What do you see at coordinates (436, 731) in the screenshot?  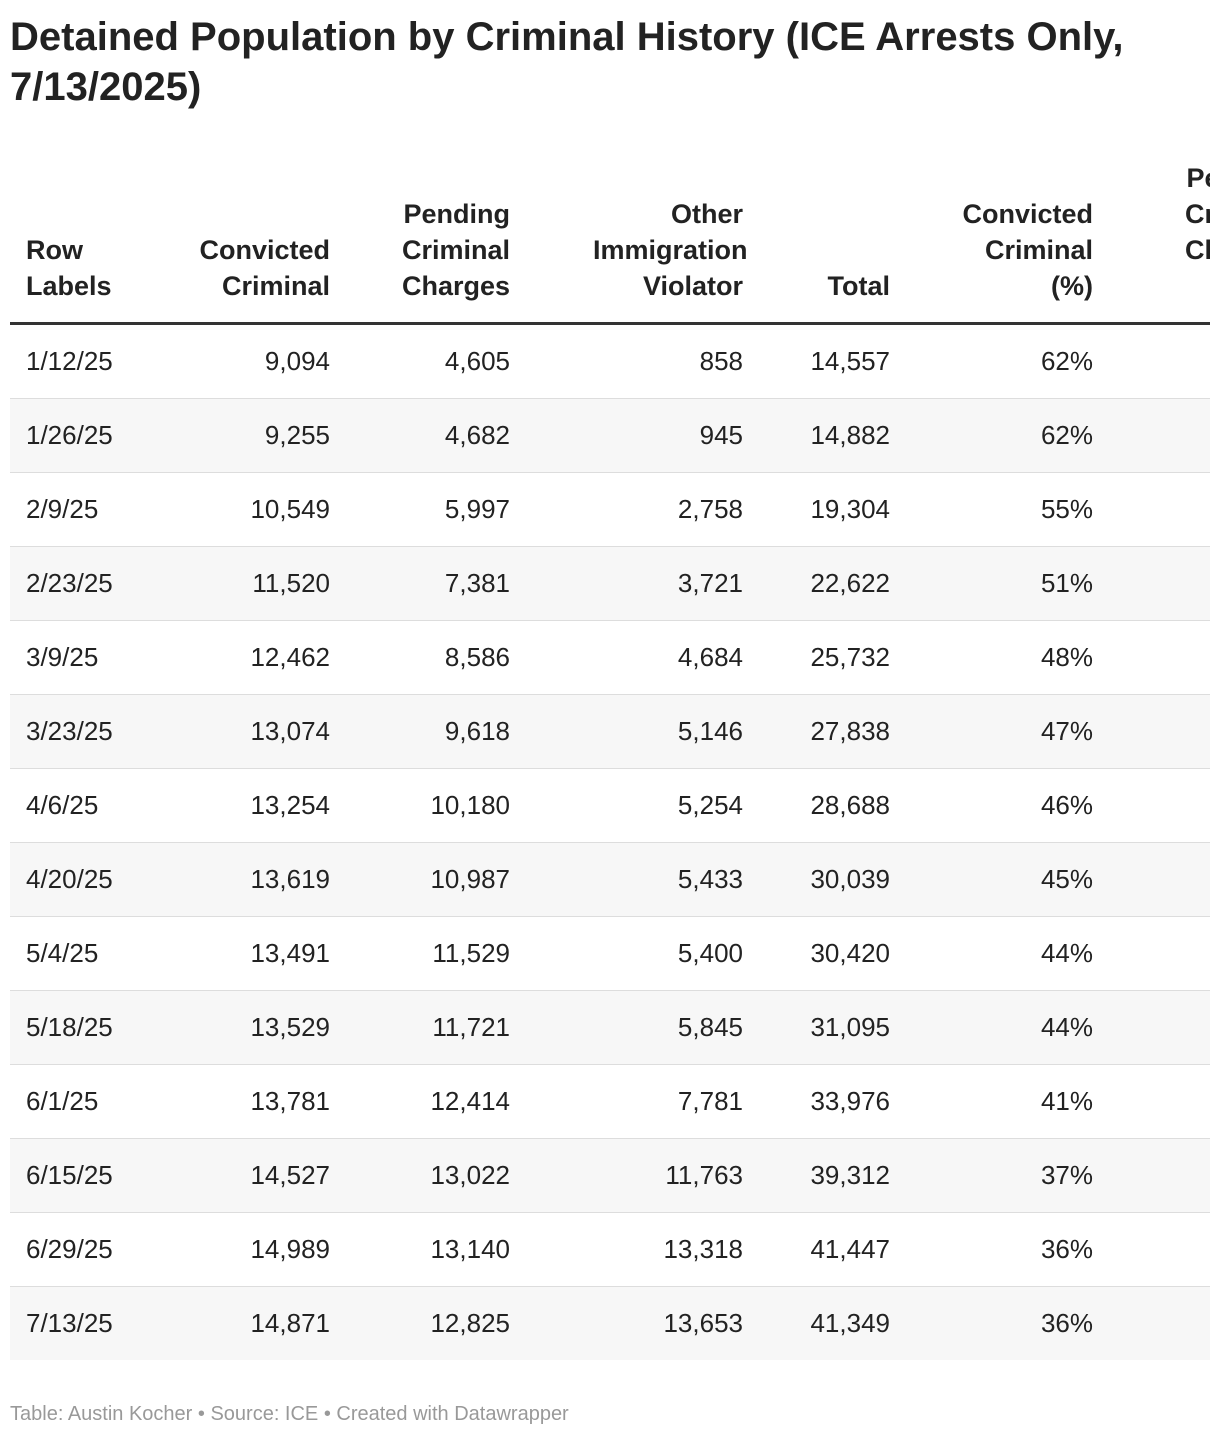 I see `cell: 9,618` at bounding box center [436, 731].